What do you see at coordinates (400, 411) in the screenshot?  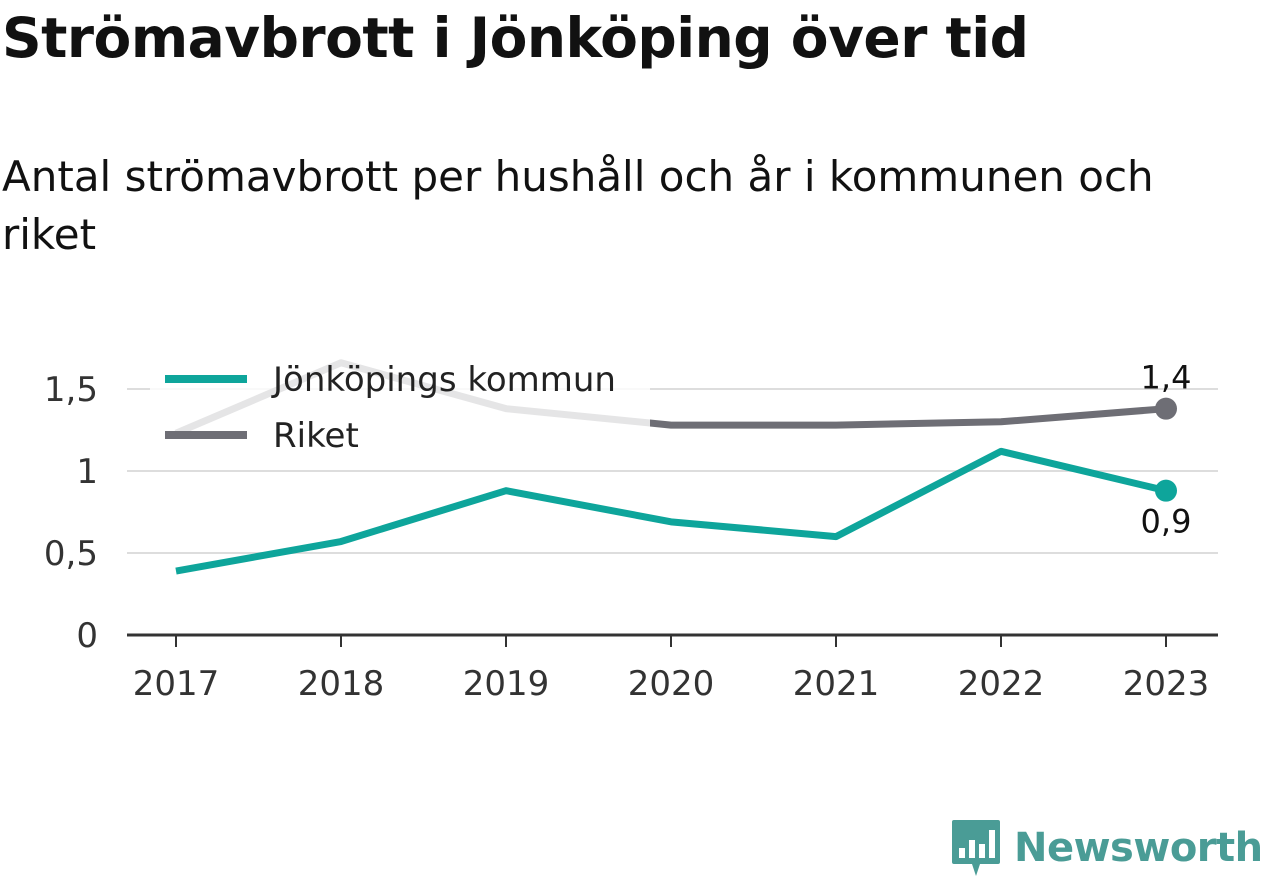 I see `legend-background` at bounding box center [400, 411].